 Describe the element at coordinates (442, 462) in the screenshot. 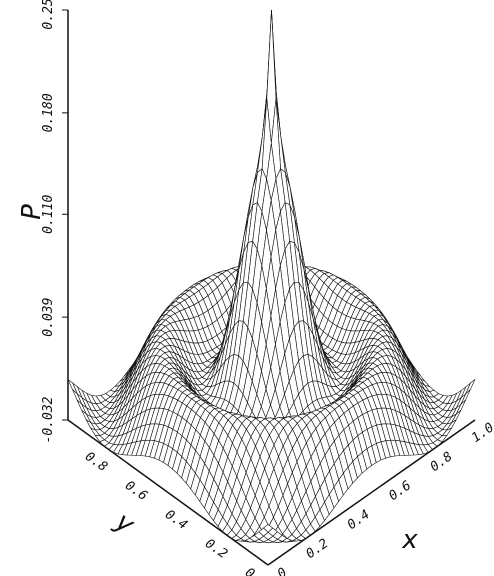

I see `x-tick-label: 0.8` at that location.